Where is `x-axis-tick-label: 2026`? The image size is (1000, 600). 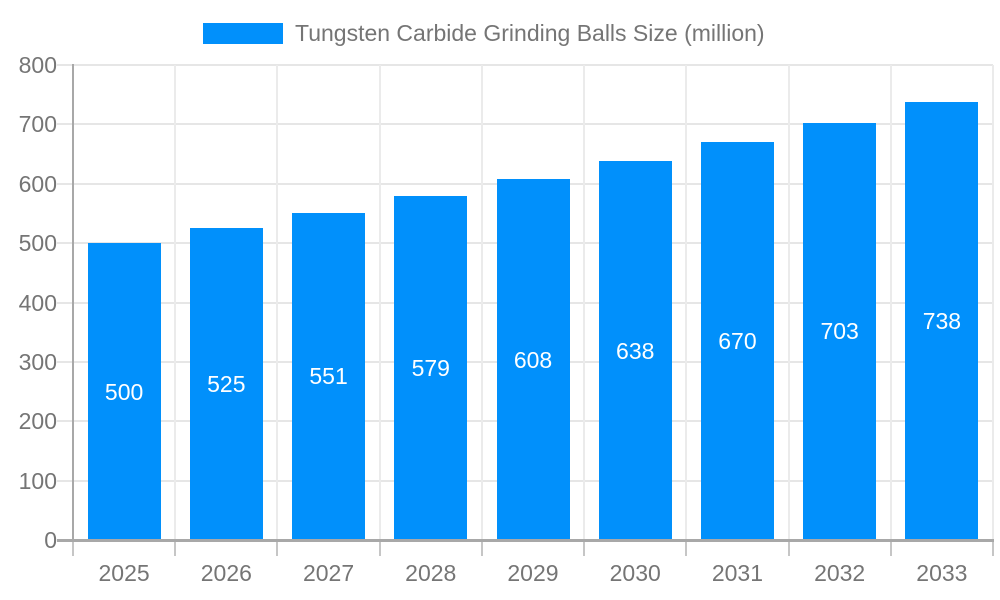 x-axis-tick-label: 2026 is located at coordinates (226, 573).